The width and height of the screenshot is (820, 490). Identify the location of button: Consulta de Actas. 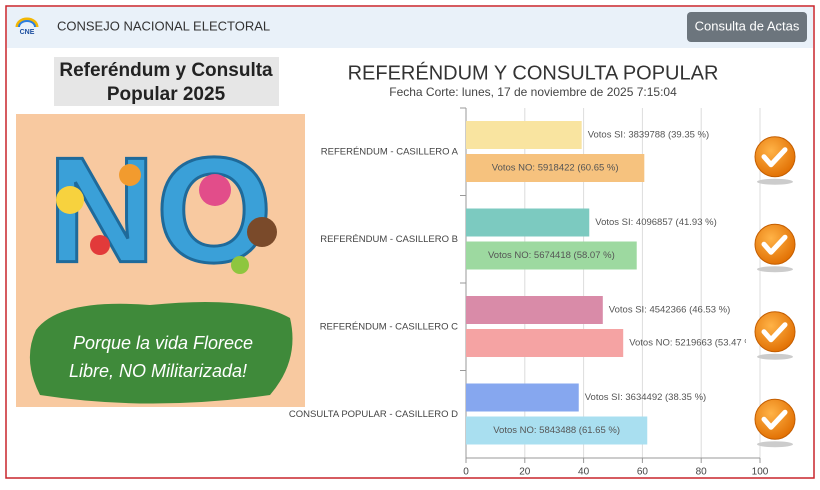
(747, 27).